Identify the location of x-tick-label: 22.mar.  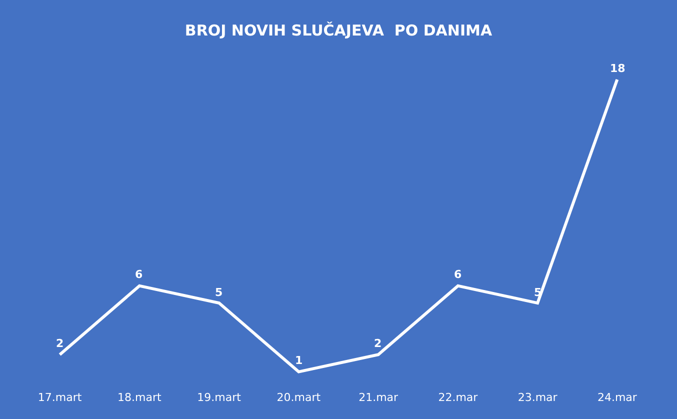
(458, 397).